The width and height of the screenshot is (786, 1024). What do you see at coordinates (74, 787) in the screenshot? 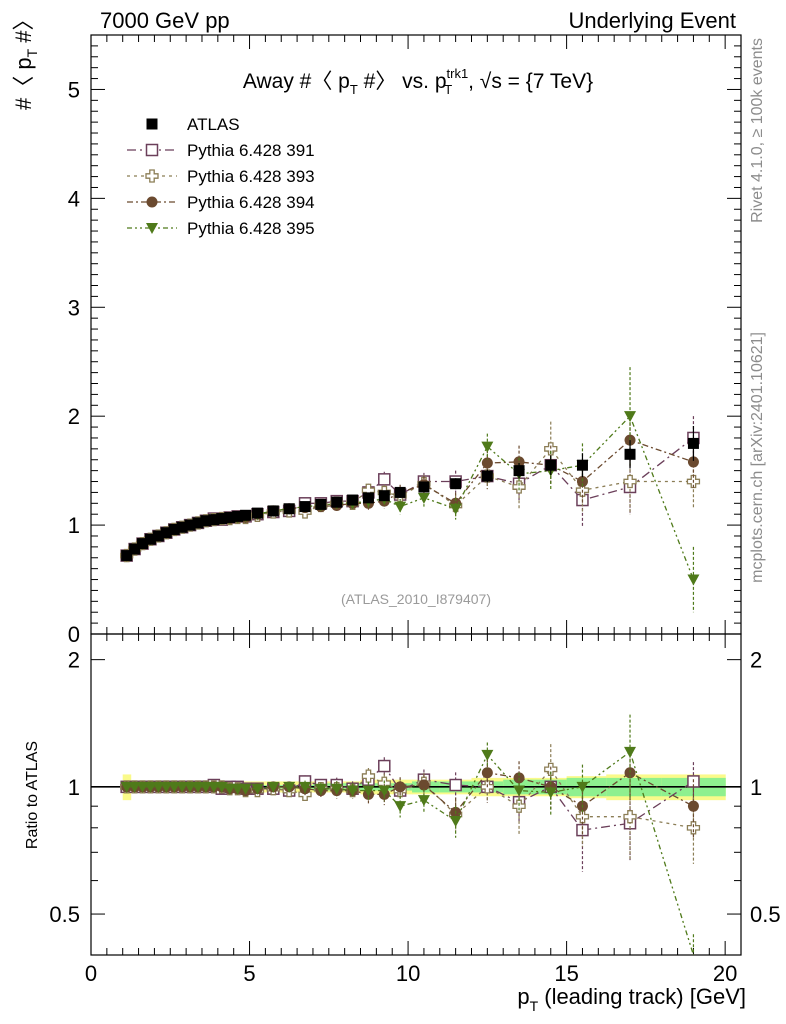
I see `ratio-ytick-label: 1` at bounding box center [74, 787].